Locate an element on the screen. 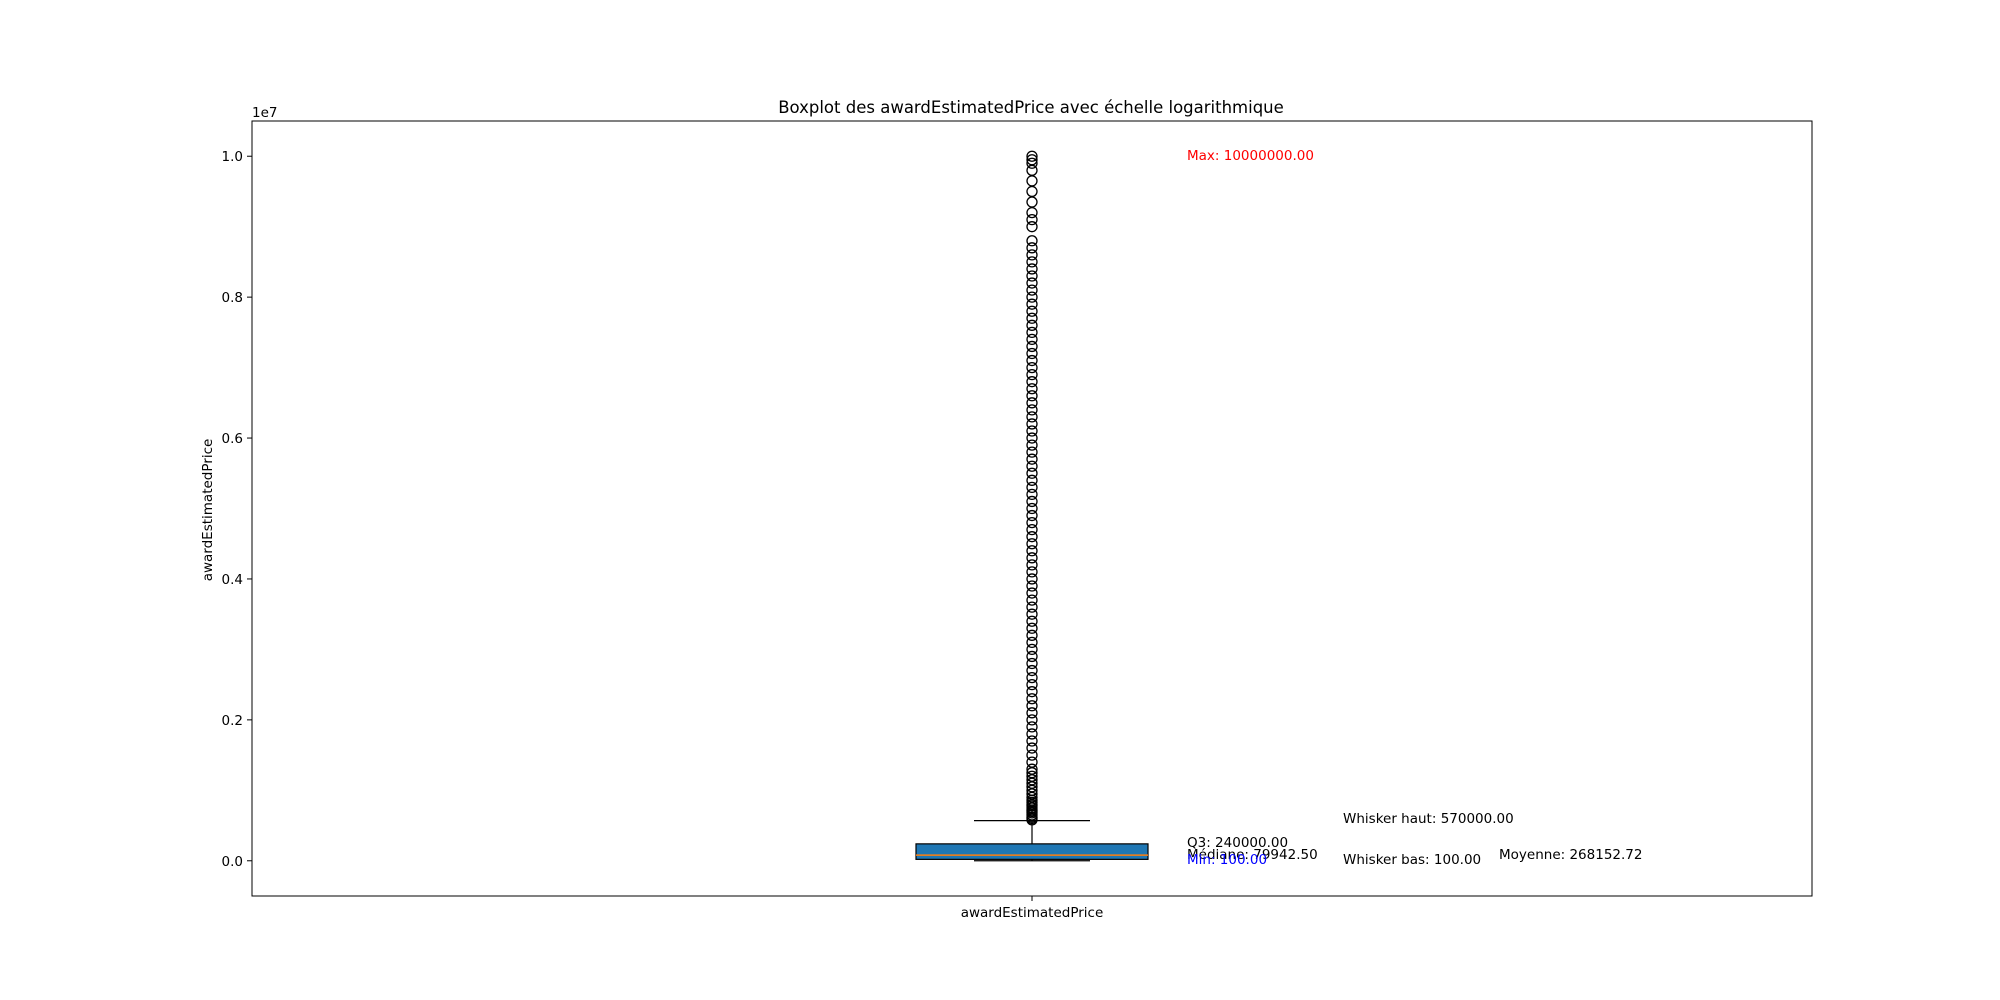 The image size is (2000, 1000). y-tick-label: 0.4 is located at coordinates (232, 580).